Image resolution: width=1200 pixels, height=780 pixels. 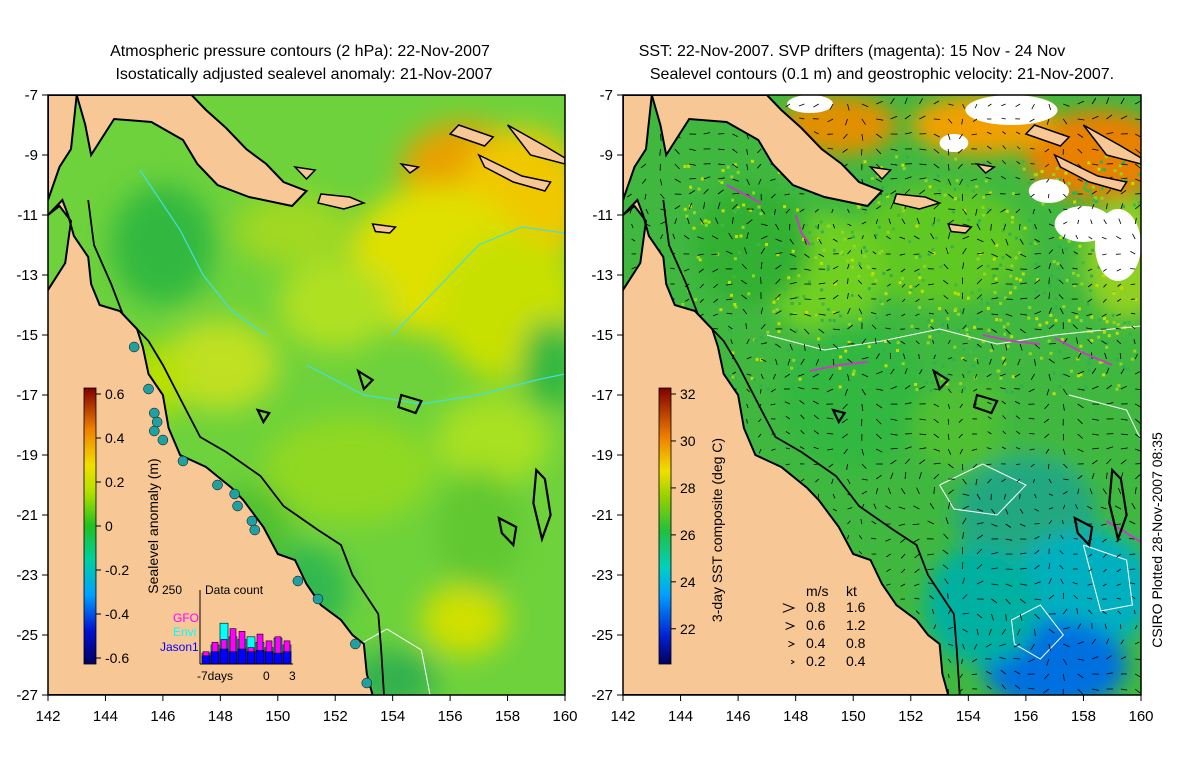 I want to click on landmass, so click(x=192, y=151).